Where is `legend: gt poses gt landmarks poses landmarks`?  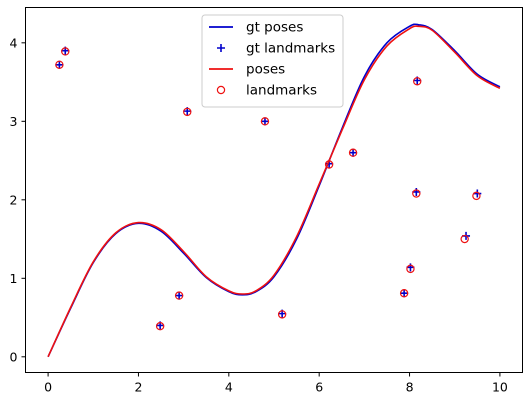 legend: gt poses gt landmarks poses landmarks is located at coordinates (272, 61).